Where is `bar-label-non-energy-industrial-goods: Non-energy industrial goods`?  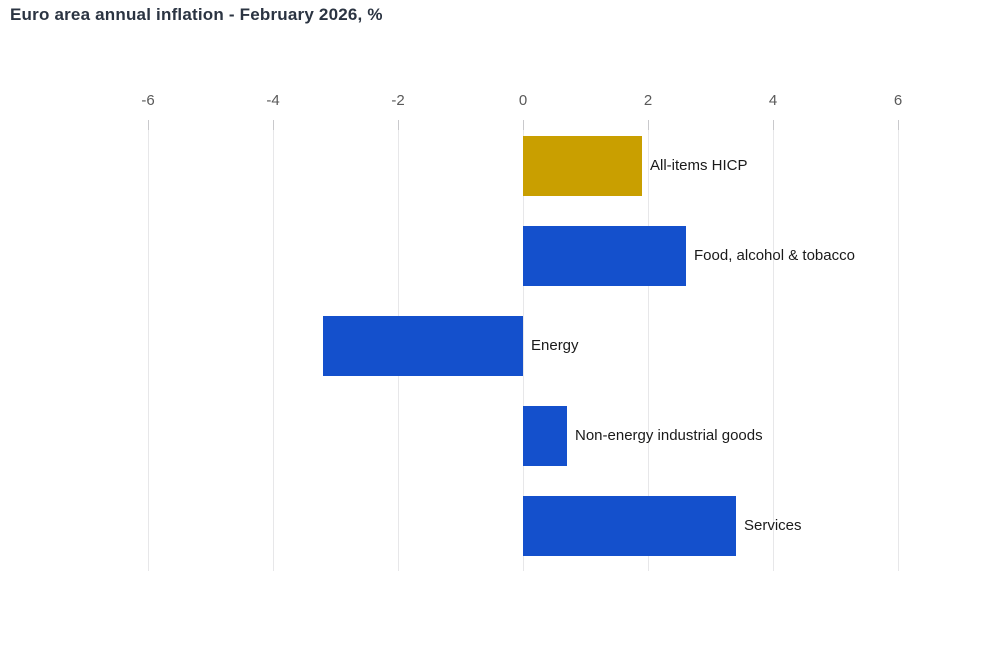
bar-label-non-energy-industrial-goods: Non-energy industrial goods is located at coordinates (669, 435).